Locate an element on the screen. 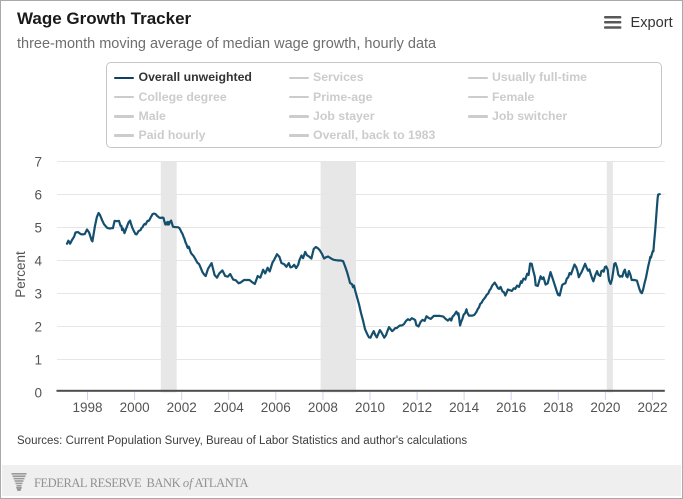 This screenshot has width=683, height=499. svg-text: 2020 is located at coordinates (605, 407).